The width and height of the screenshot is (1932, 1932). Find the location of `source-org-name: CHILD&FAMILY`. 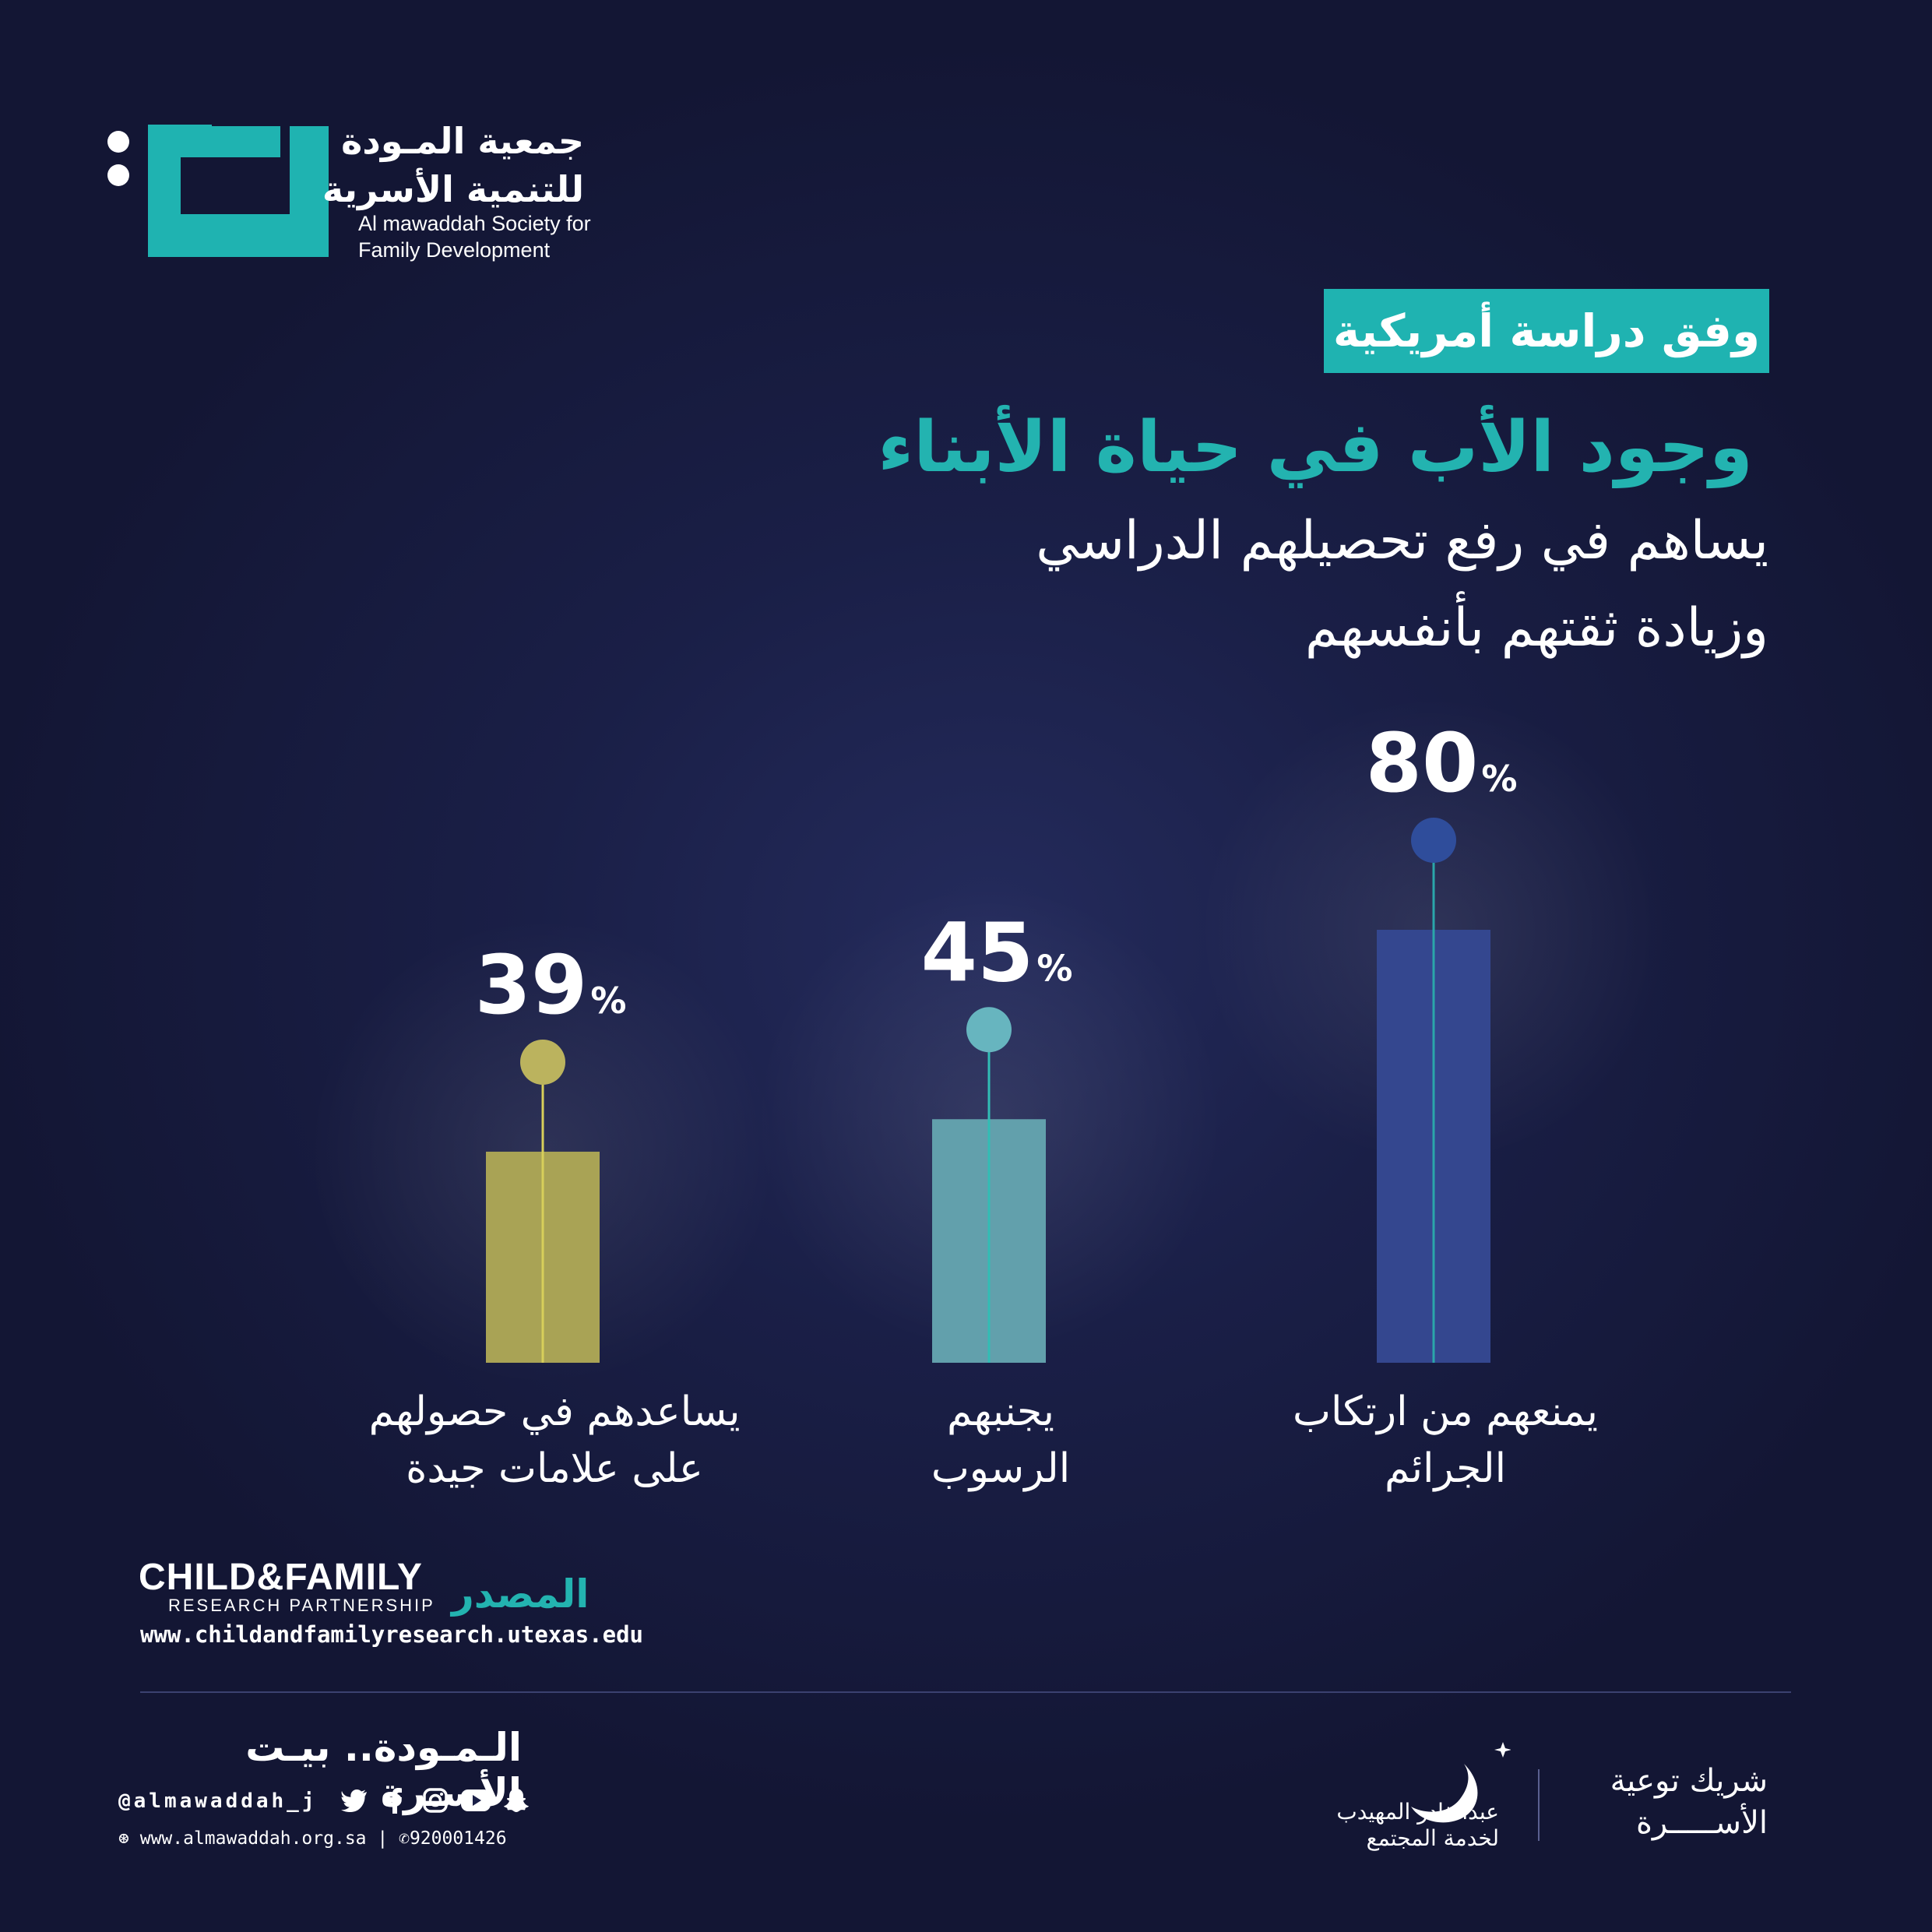

source-org-name: CHILD&FAMILY is located at coordinates (281, 1577).